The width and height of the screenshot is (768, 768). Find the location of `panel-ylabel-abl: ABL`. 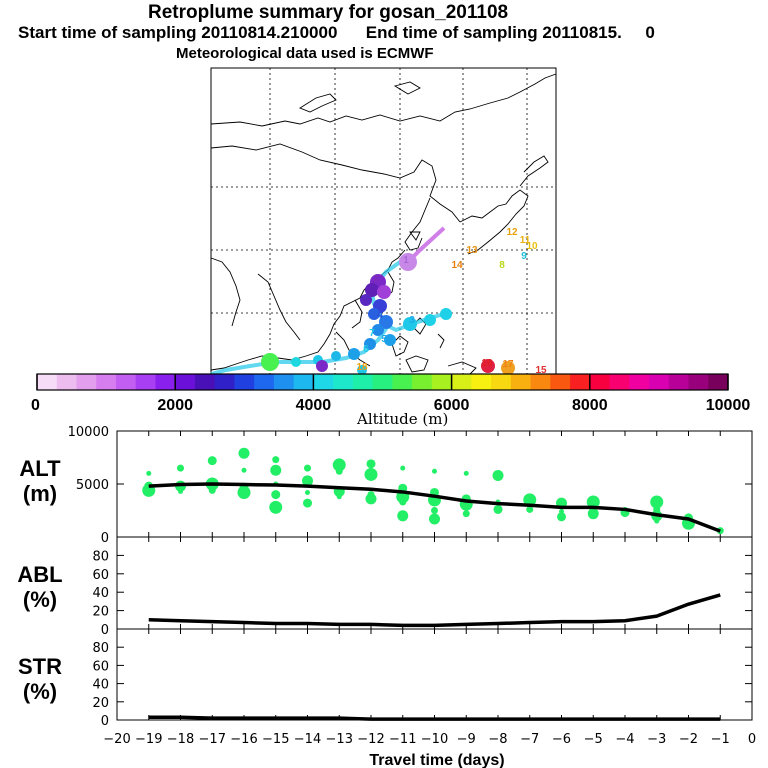

panel-ylabel-abl: ABL is located at coordinates (39, 574).